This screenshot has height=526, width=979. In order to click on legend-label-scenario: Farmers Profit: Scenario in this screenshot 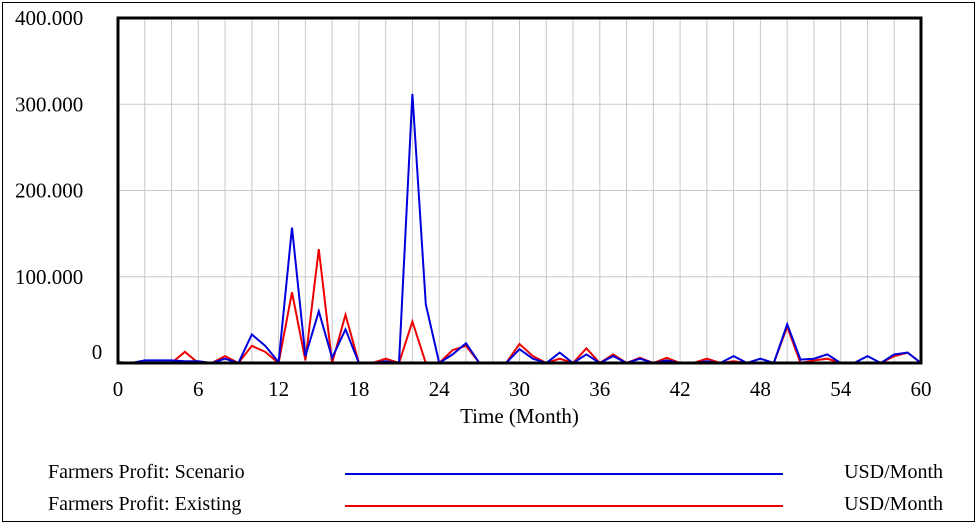, I will do `click(146, 472)`.